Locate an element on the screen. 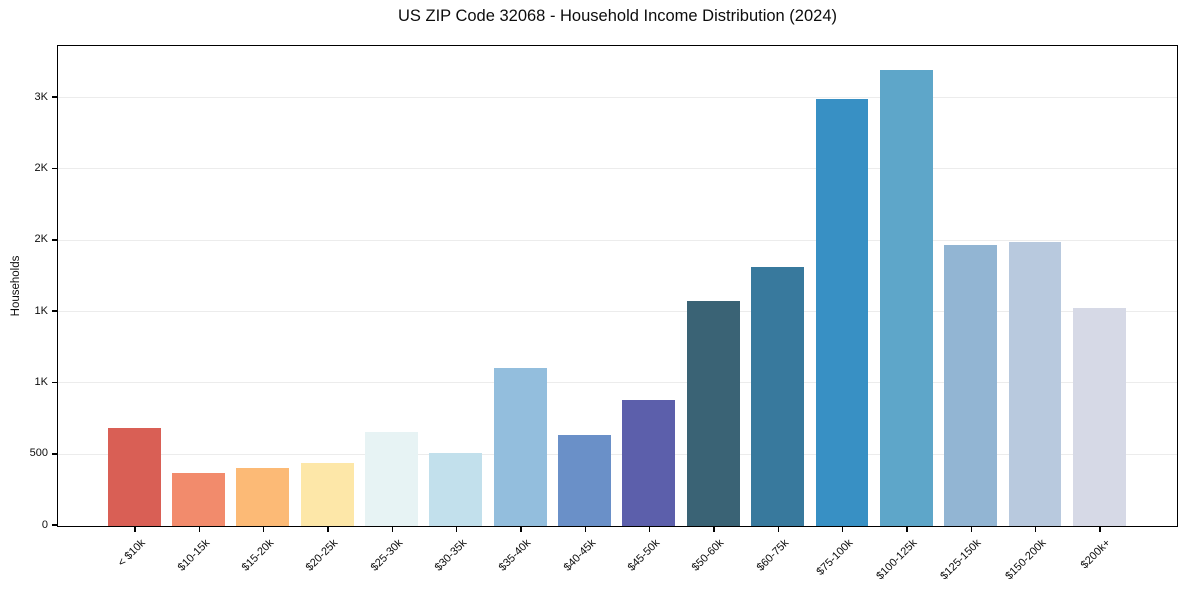  x-tick-label: $50-60k is located at coordinates (708, 555).